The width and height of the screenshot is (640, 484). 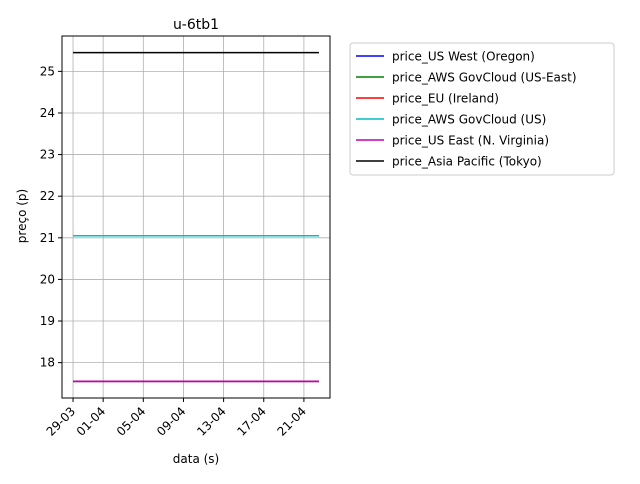 What do you see at coordinates (47, 279) in the screenshot?
I see `y-tick-label: 20` at bounding box center [47, 279].